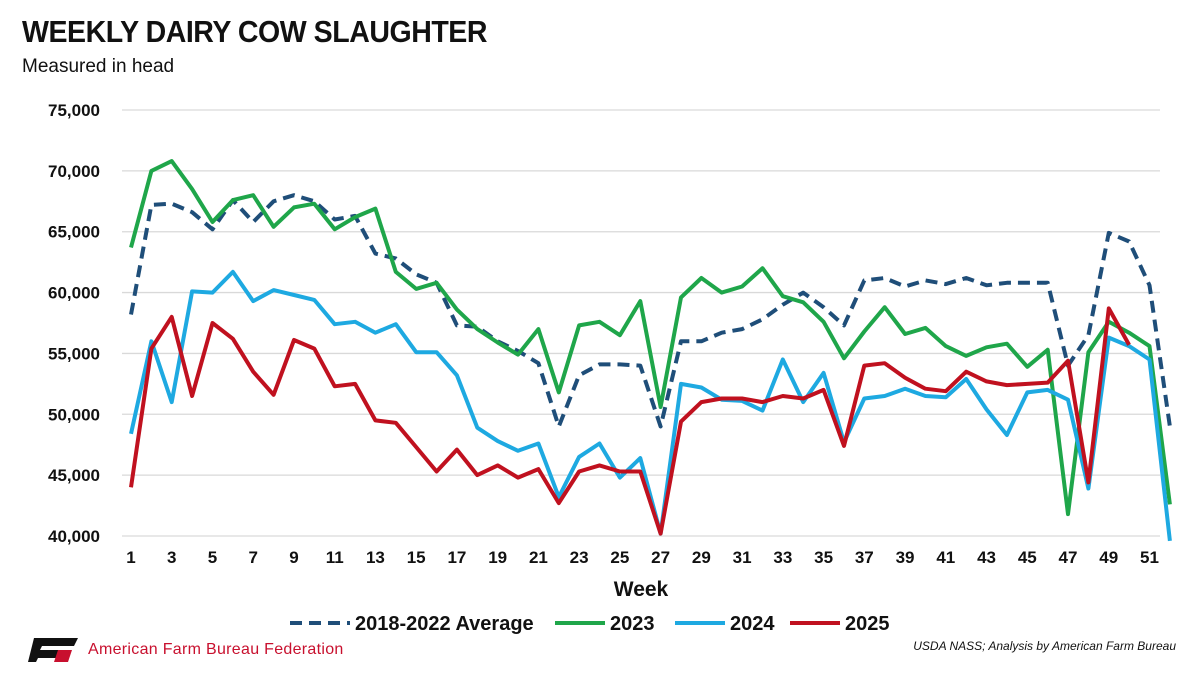 The height and width of the screenshot is (676, 1200). What do you see at coordinates (632, 624) in the screenshot?
I see `legend-label: 2023` at bounding box center [632, 624].